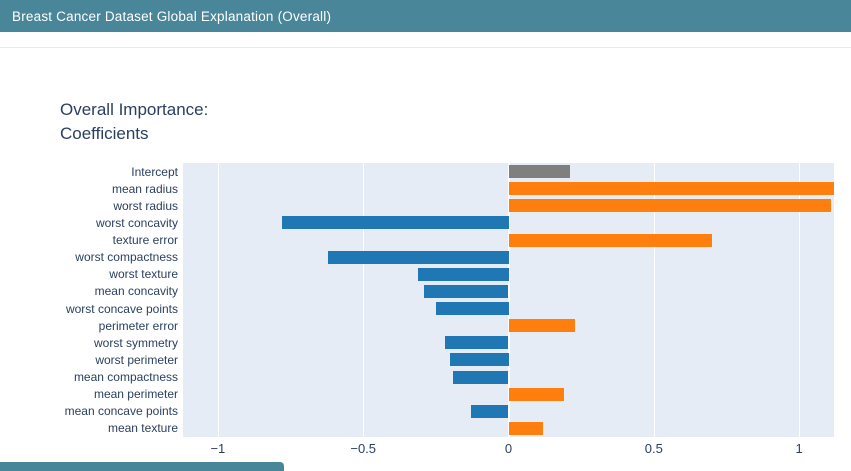 Image resolution: width=851 pixels, height=471 pixels. I want to click on header-divider, so click(425, 47).